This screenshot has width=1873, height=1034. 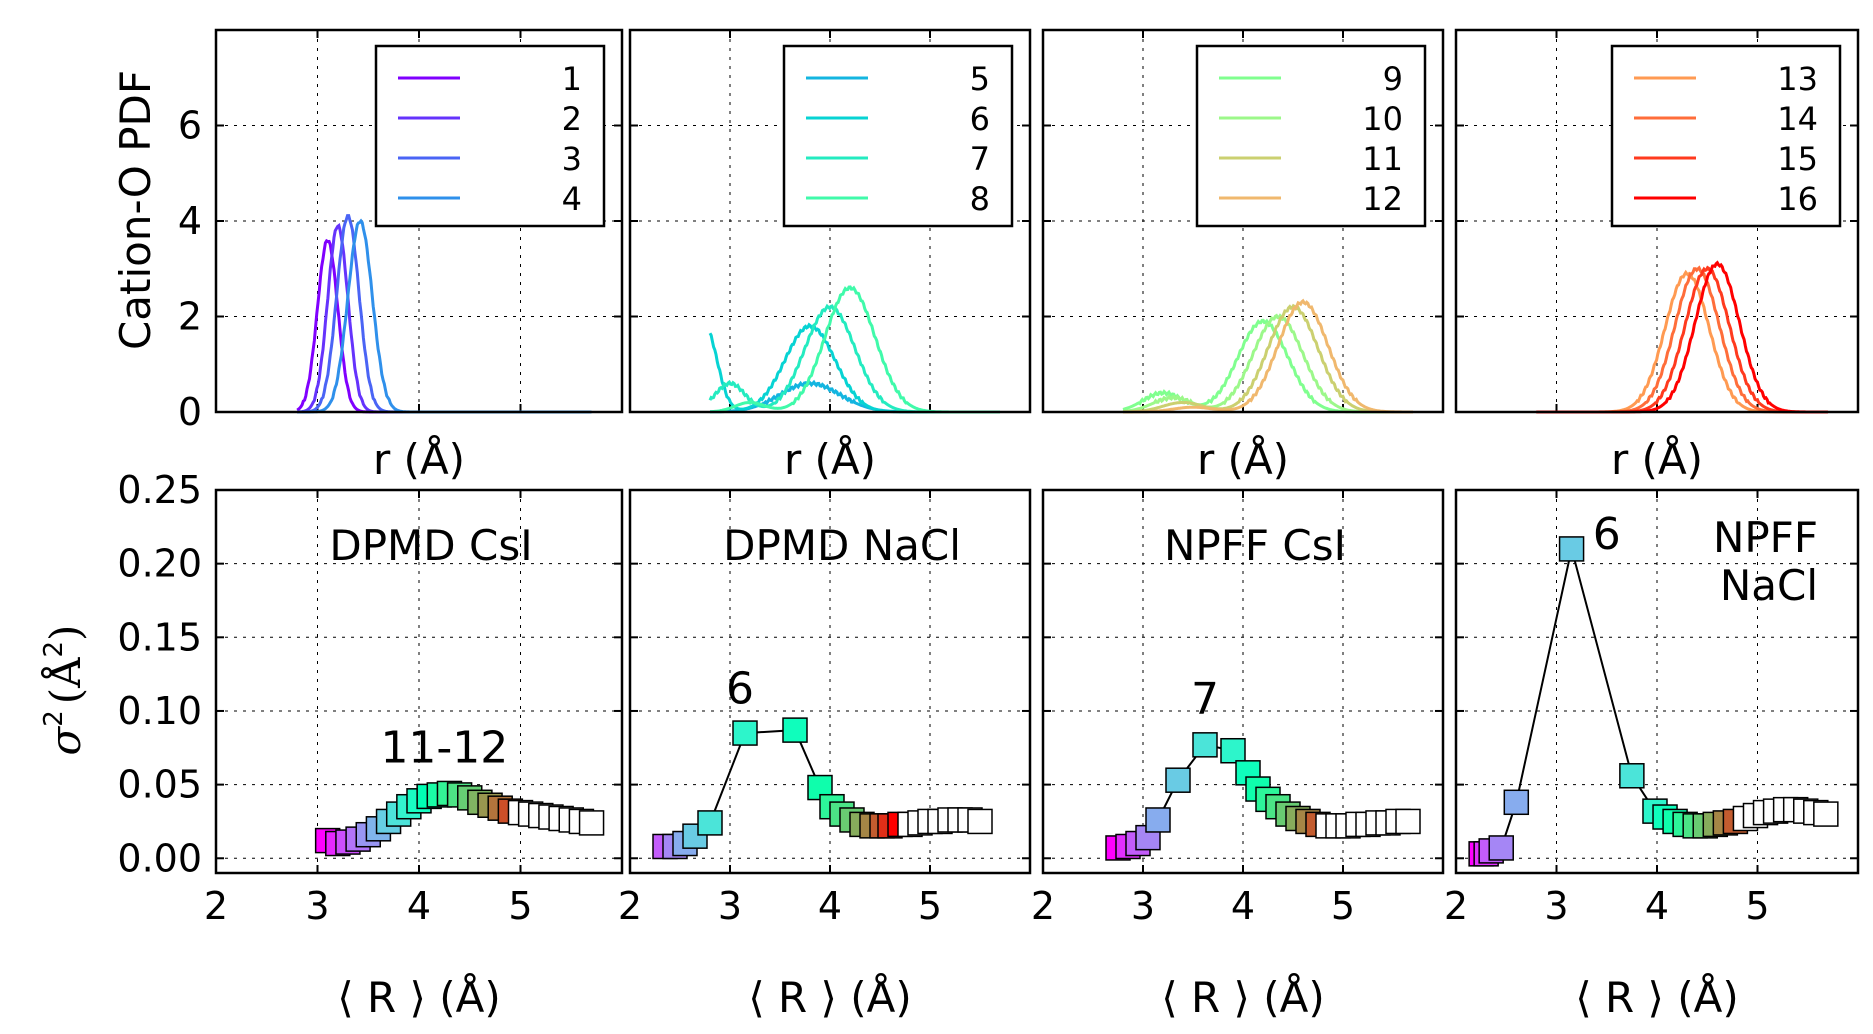 I want to click on bottom-ylabel-sup: 2, so click(x=54, y=718).